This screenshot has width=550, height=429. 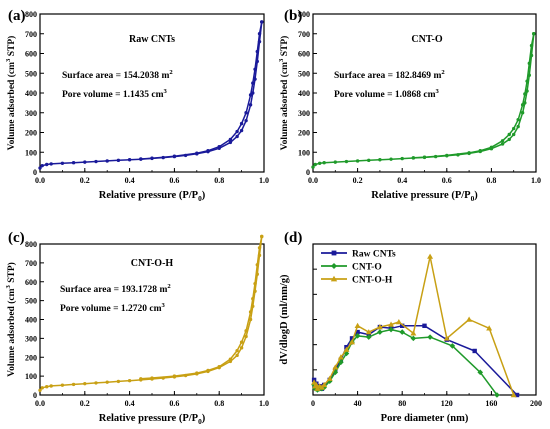 What do you see at coordinates (313, 180) in the screenshot?
I see `x-tick-label: 0.0` at bounding box center [313, 180].